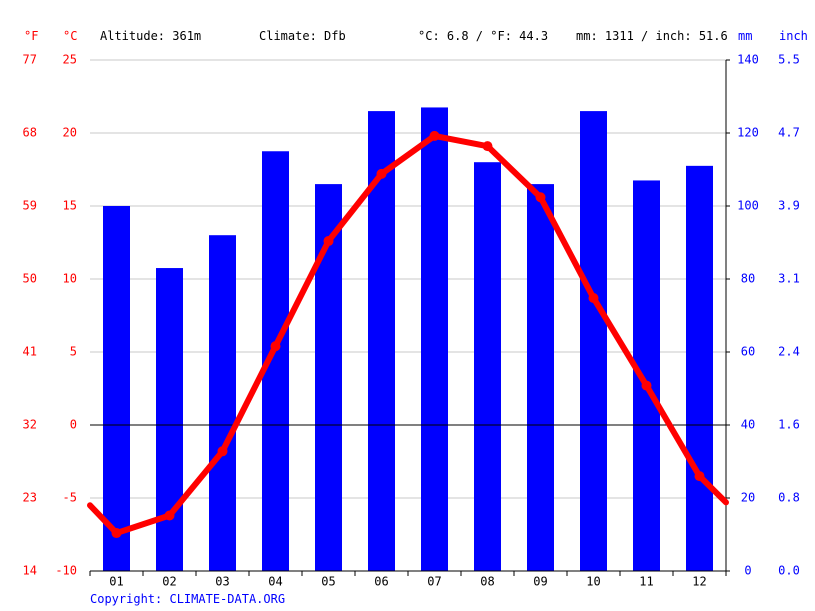 This screenshot has width=815, height=611. I want to click on inch-tick-label: 3.9, so click(789, 206).